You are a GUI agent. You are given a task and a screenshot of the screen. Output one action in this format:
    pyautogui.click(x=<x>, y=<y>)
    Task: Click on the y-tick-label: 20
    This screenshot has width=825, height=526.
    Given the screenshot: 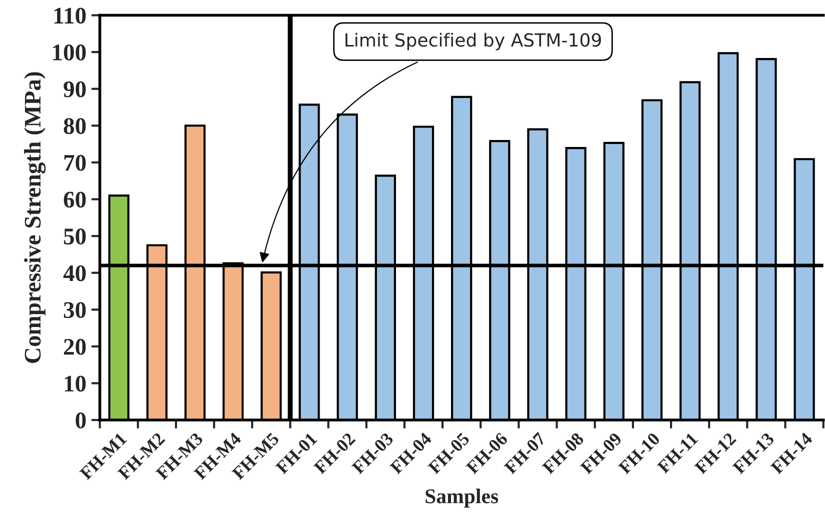 What is the action you would take?
    pyautogui.click(x=75, y=346)
    